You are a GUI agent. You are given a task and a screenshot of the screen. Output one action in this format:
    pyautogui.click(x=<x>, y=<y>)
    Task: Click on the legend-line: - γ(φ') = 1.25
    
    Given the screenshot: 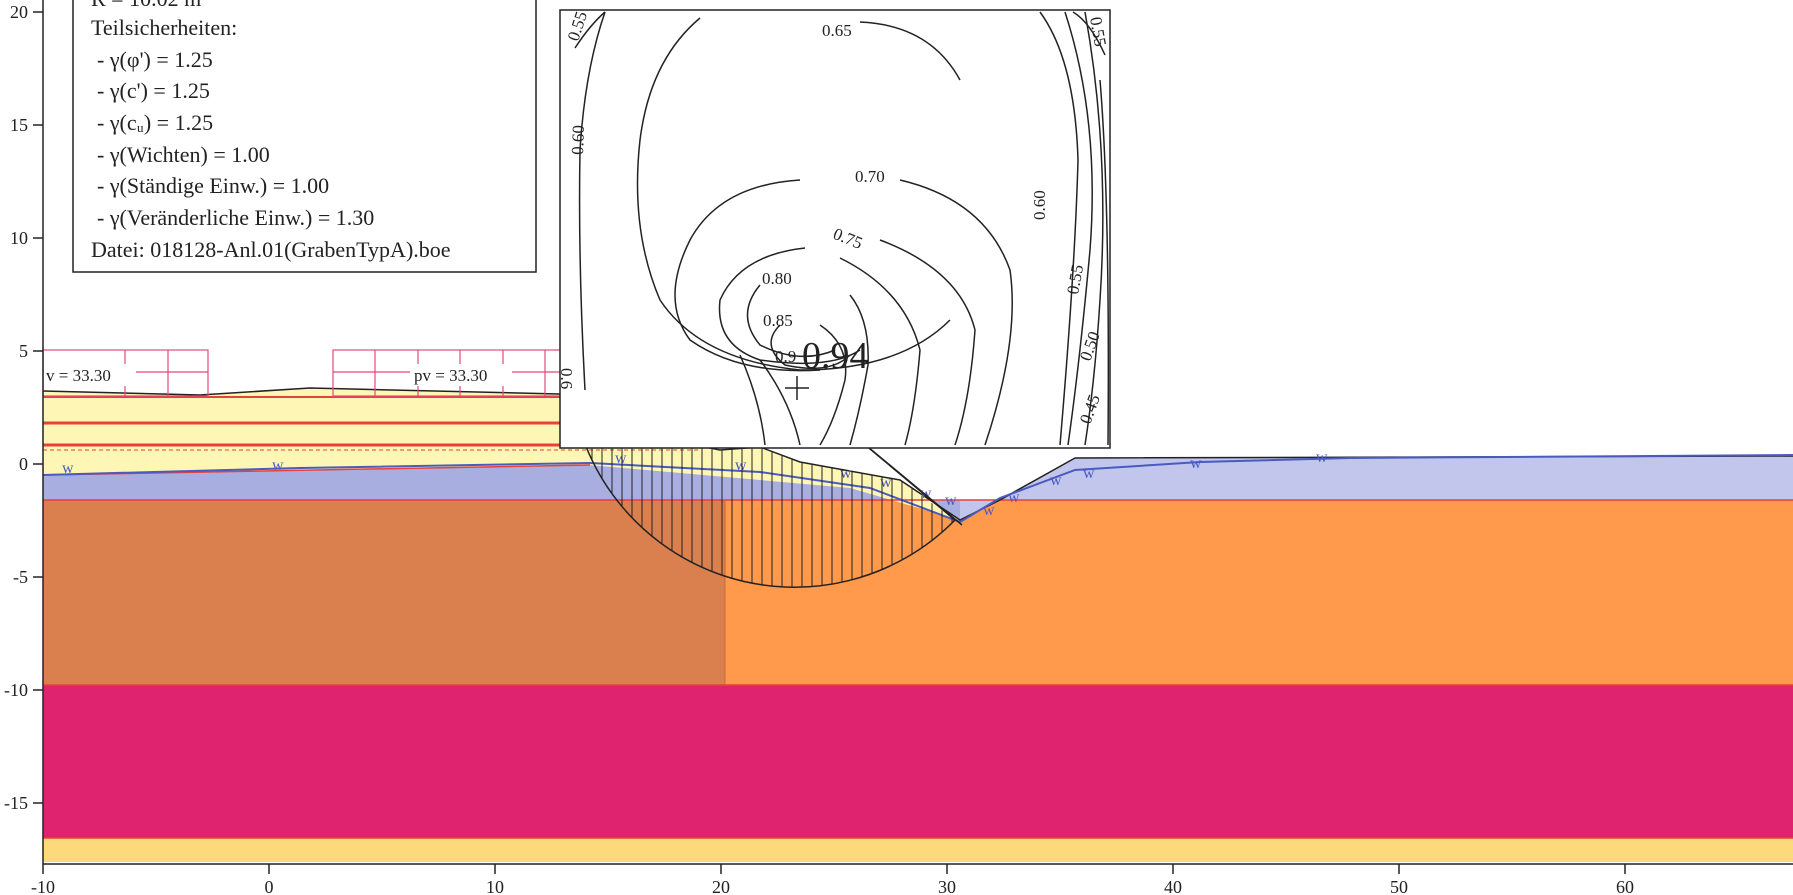 What is the action you would take?
    pyautogui.click(x=155, y=59)
    